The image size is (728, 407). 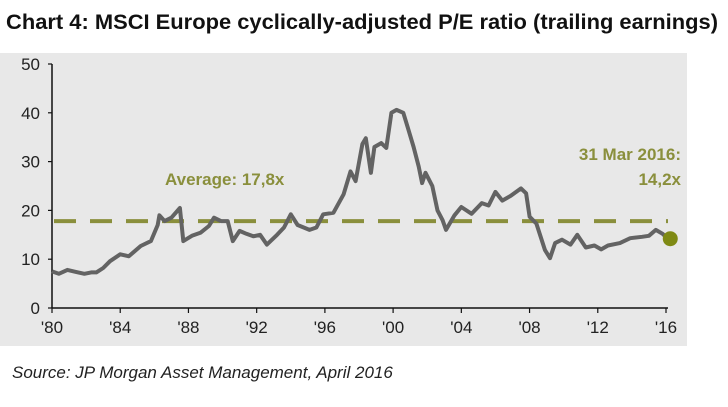 I want to click on x-tick-label: '16, so click(x=666, y=327).